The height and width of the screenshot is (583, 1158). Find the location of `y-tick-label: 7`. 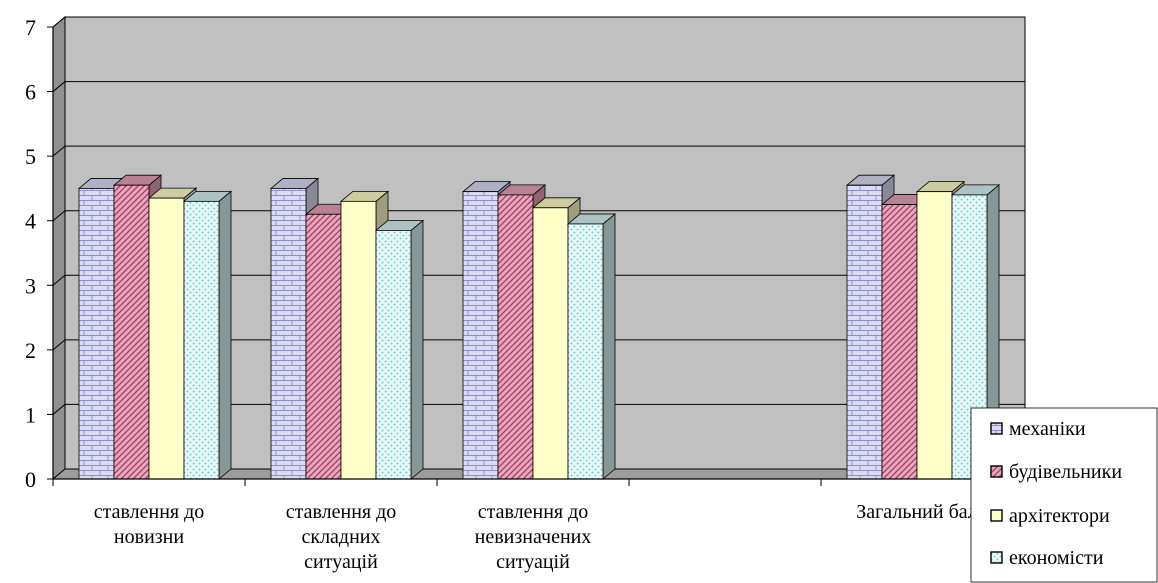

y-tick-label: 7 is located at coordinates (30, 27).